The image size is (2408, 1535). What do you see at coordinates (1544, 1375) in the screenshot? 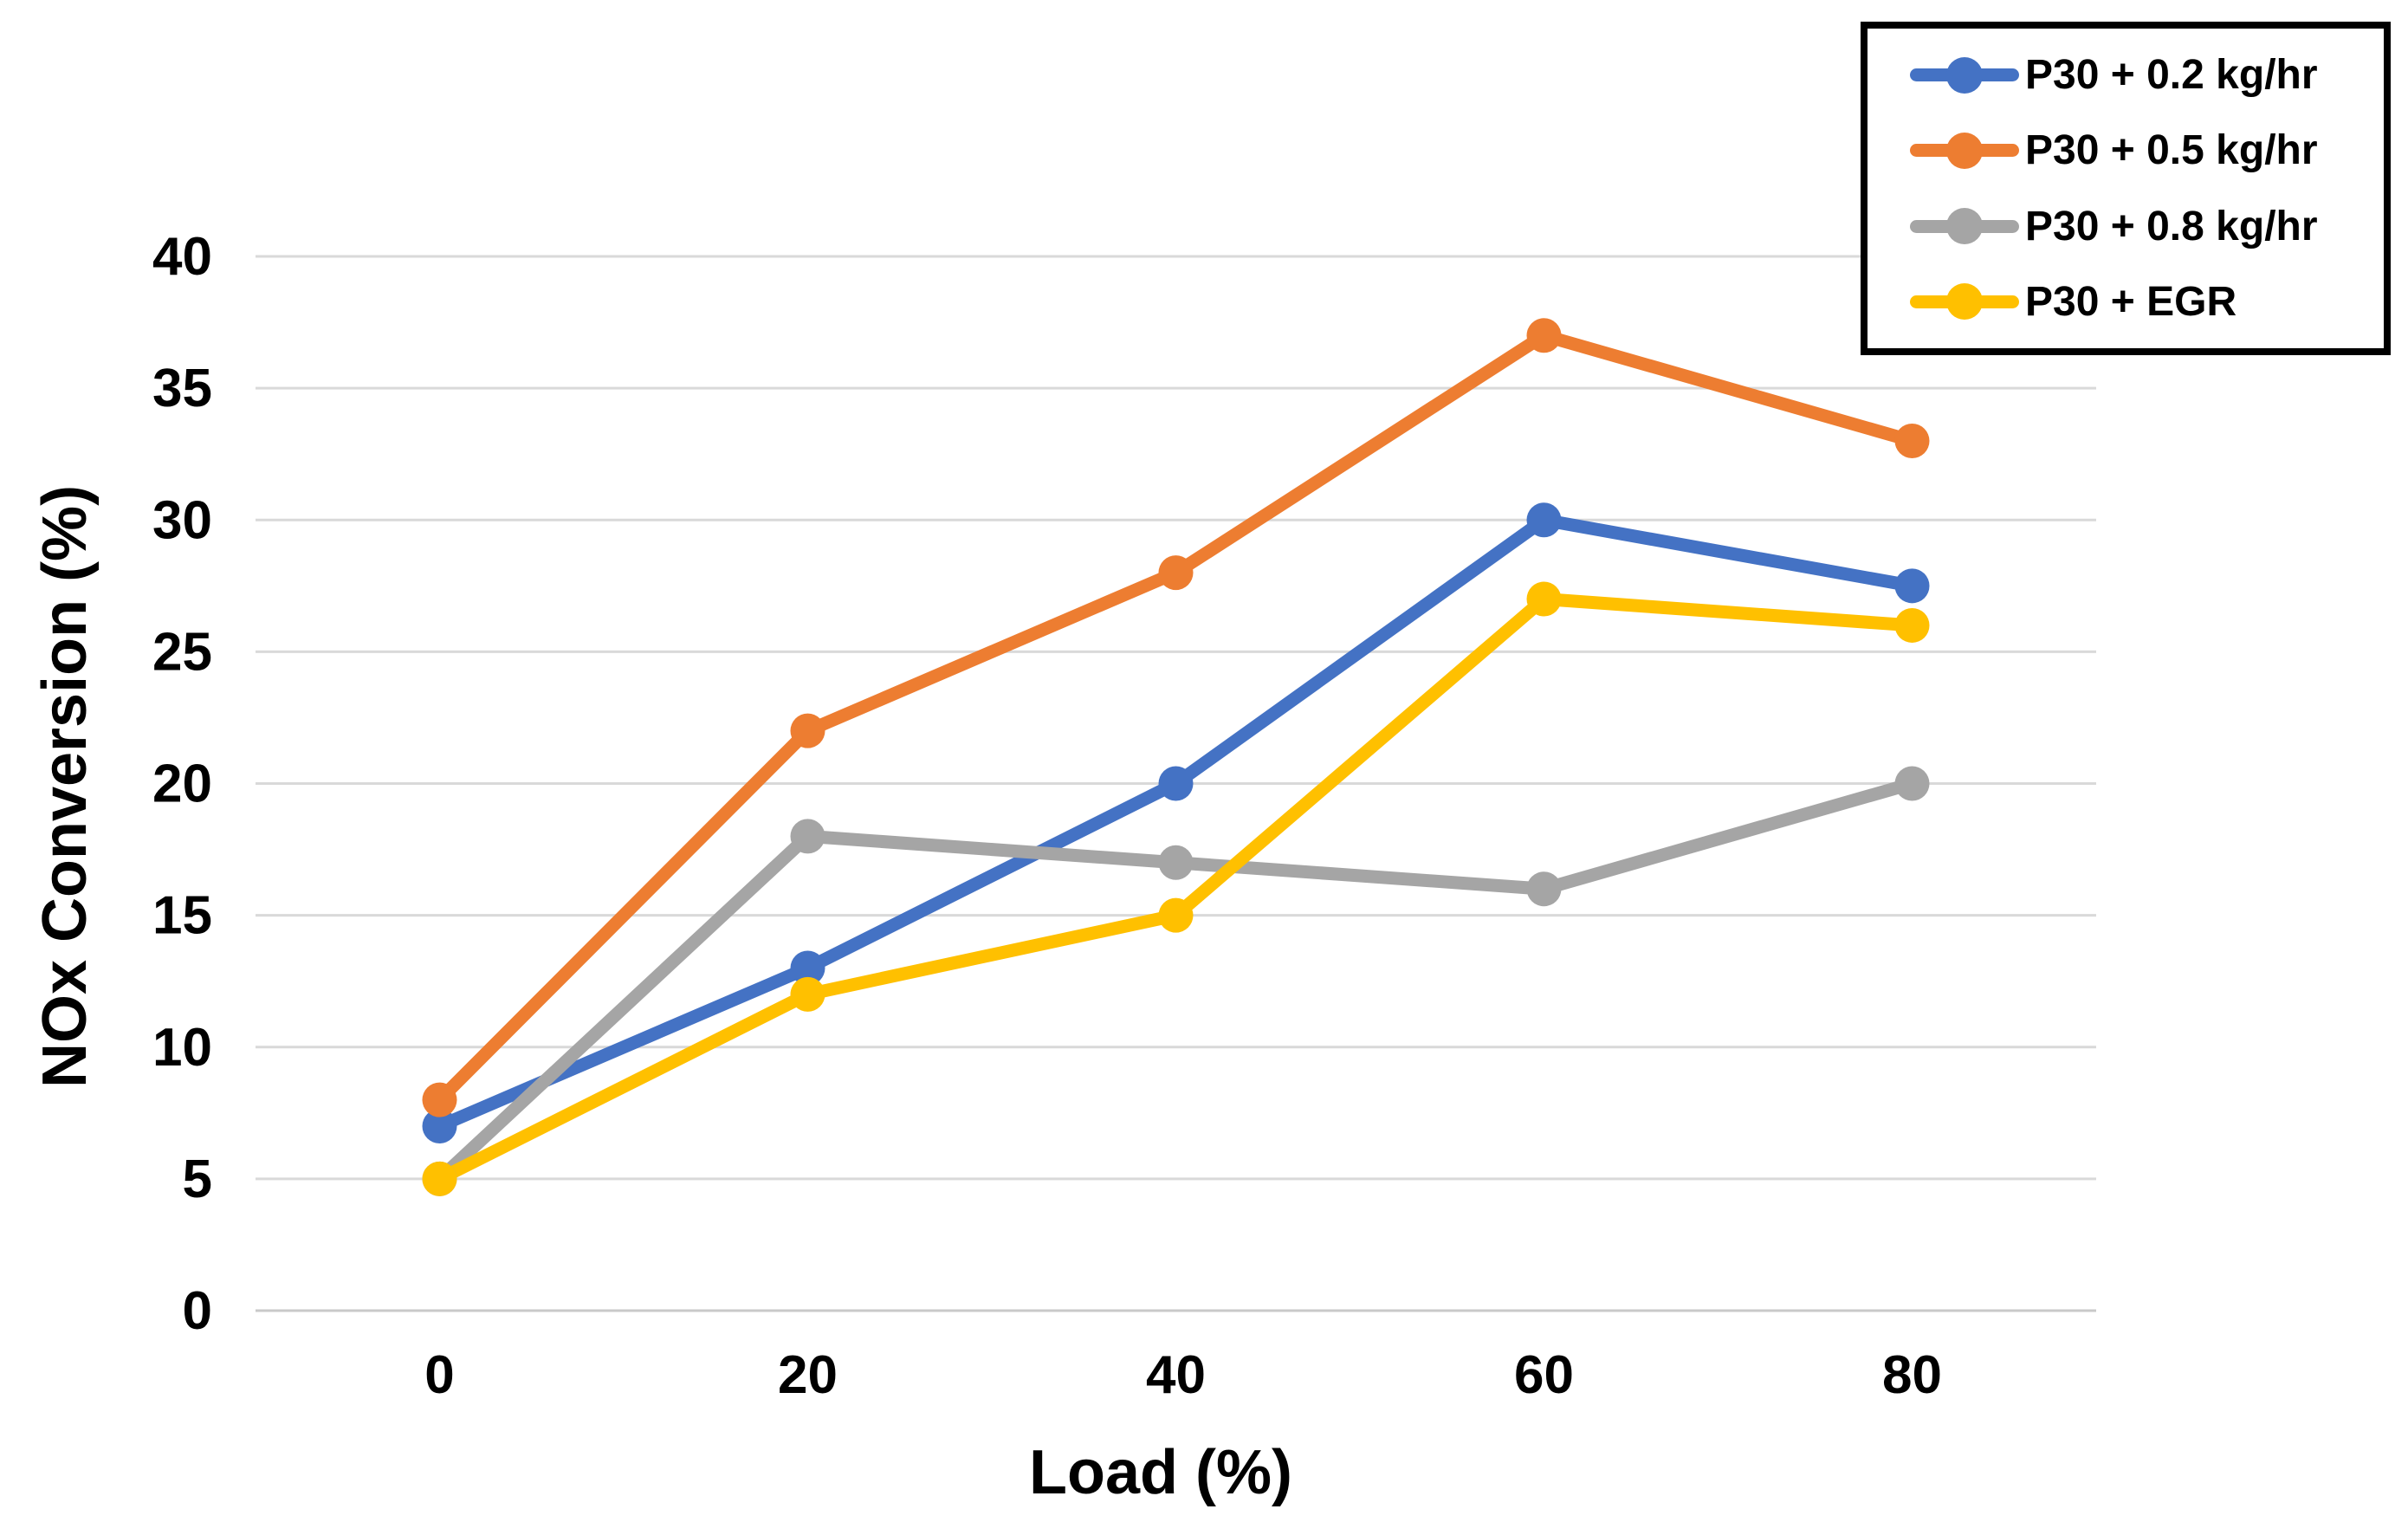
I see `x-tick-label: 60` at bounding box center [1544, 1375].